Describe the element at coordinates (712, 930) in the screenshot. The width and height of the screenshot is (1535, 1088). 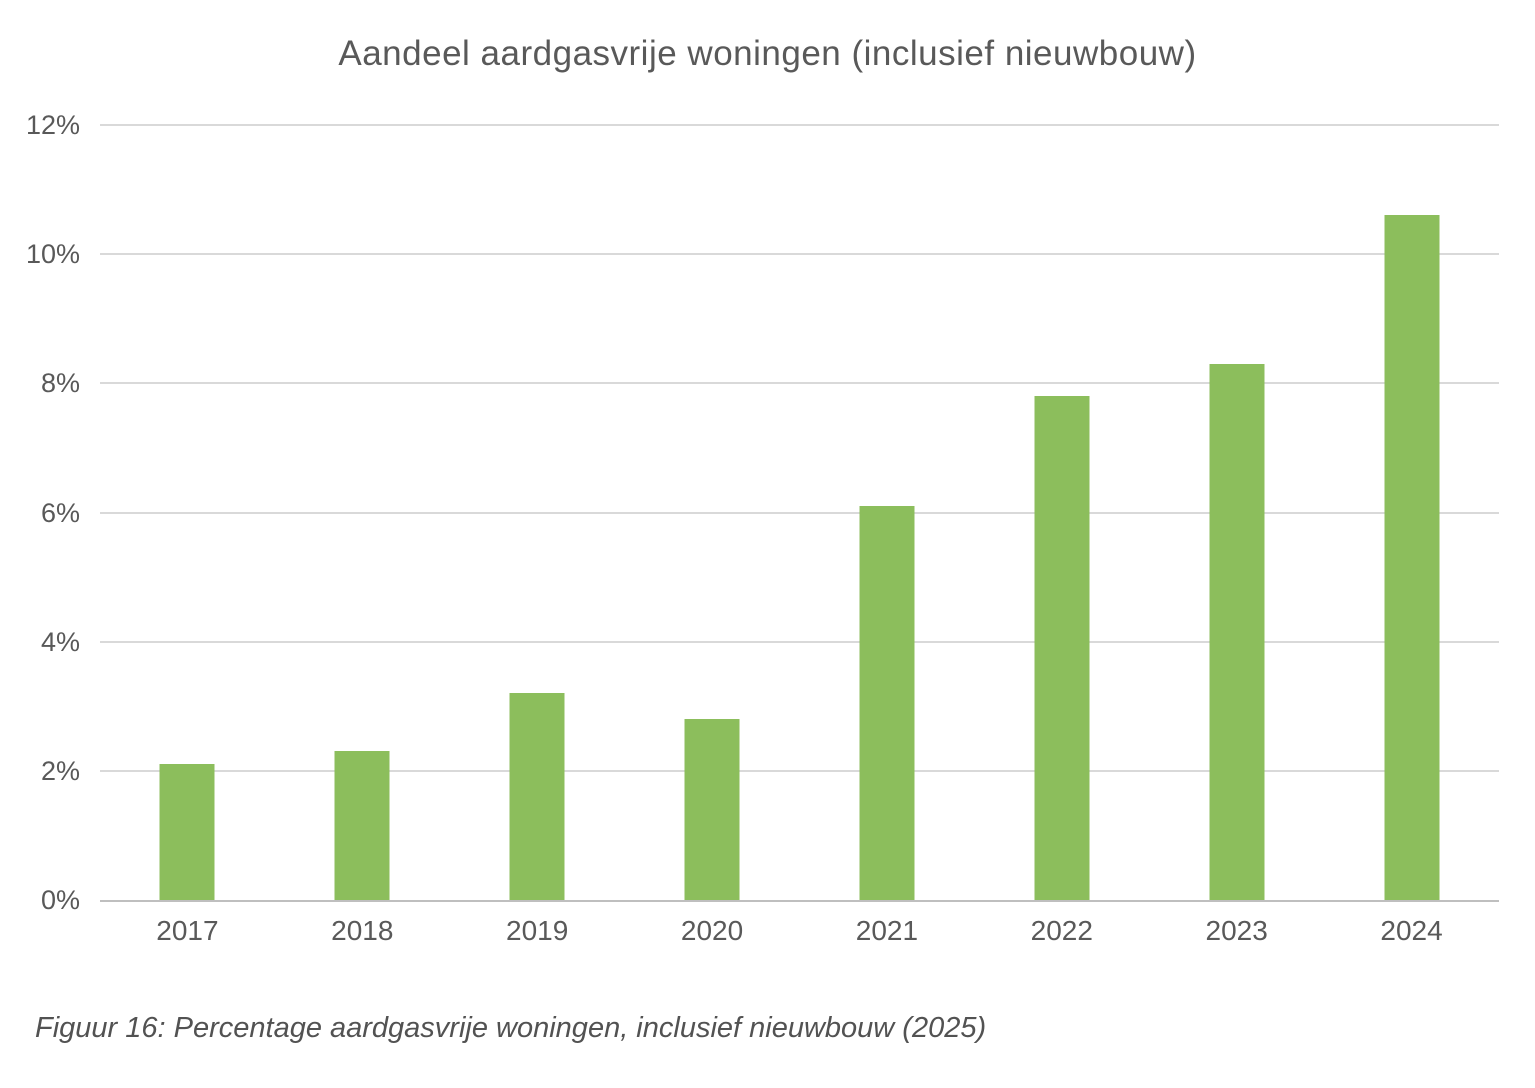
I see `x-tick-label-2020: 2020` at that location.